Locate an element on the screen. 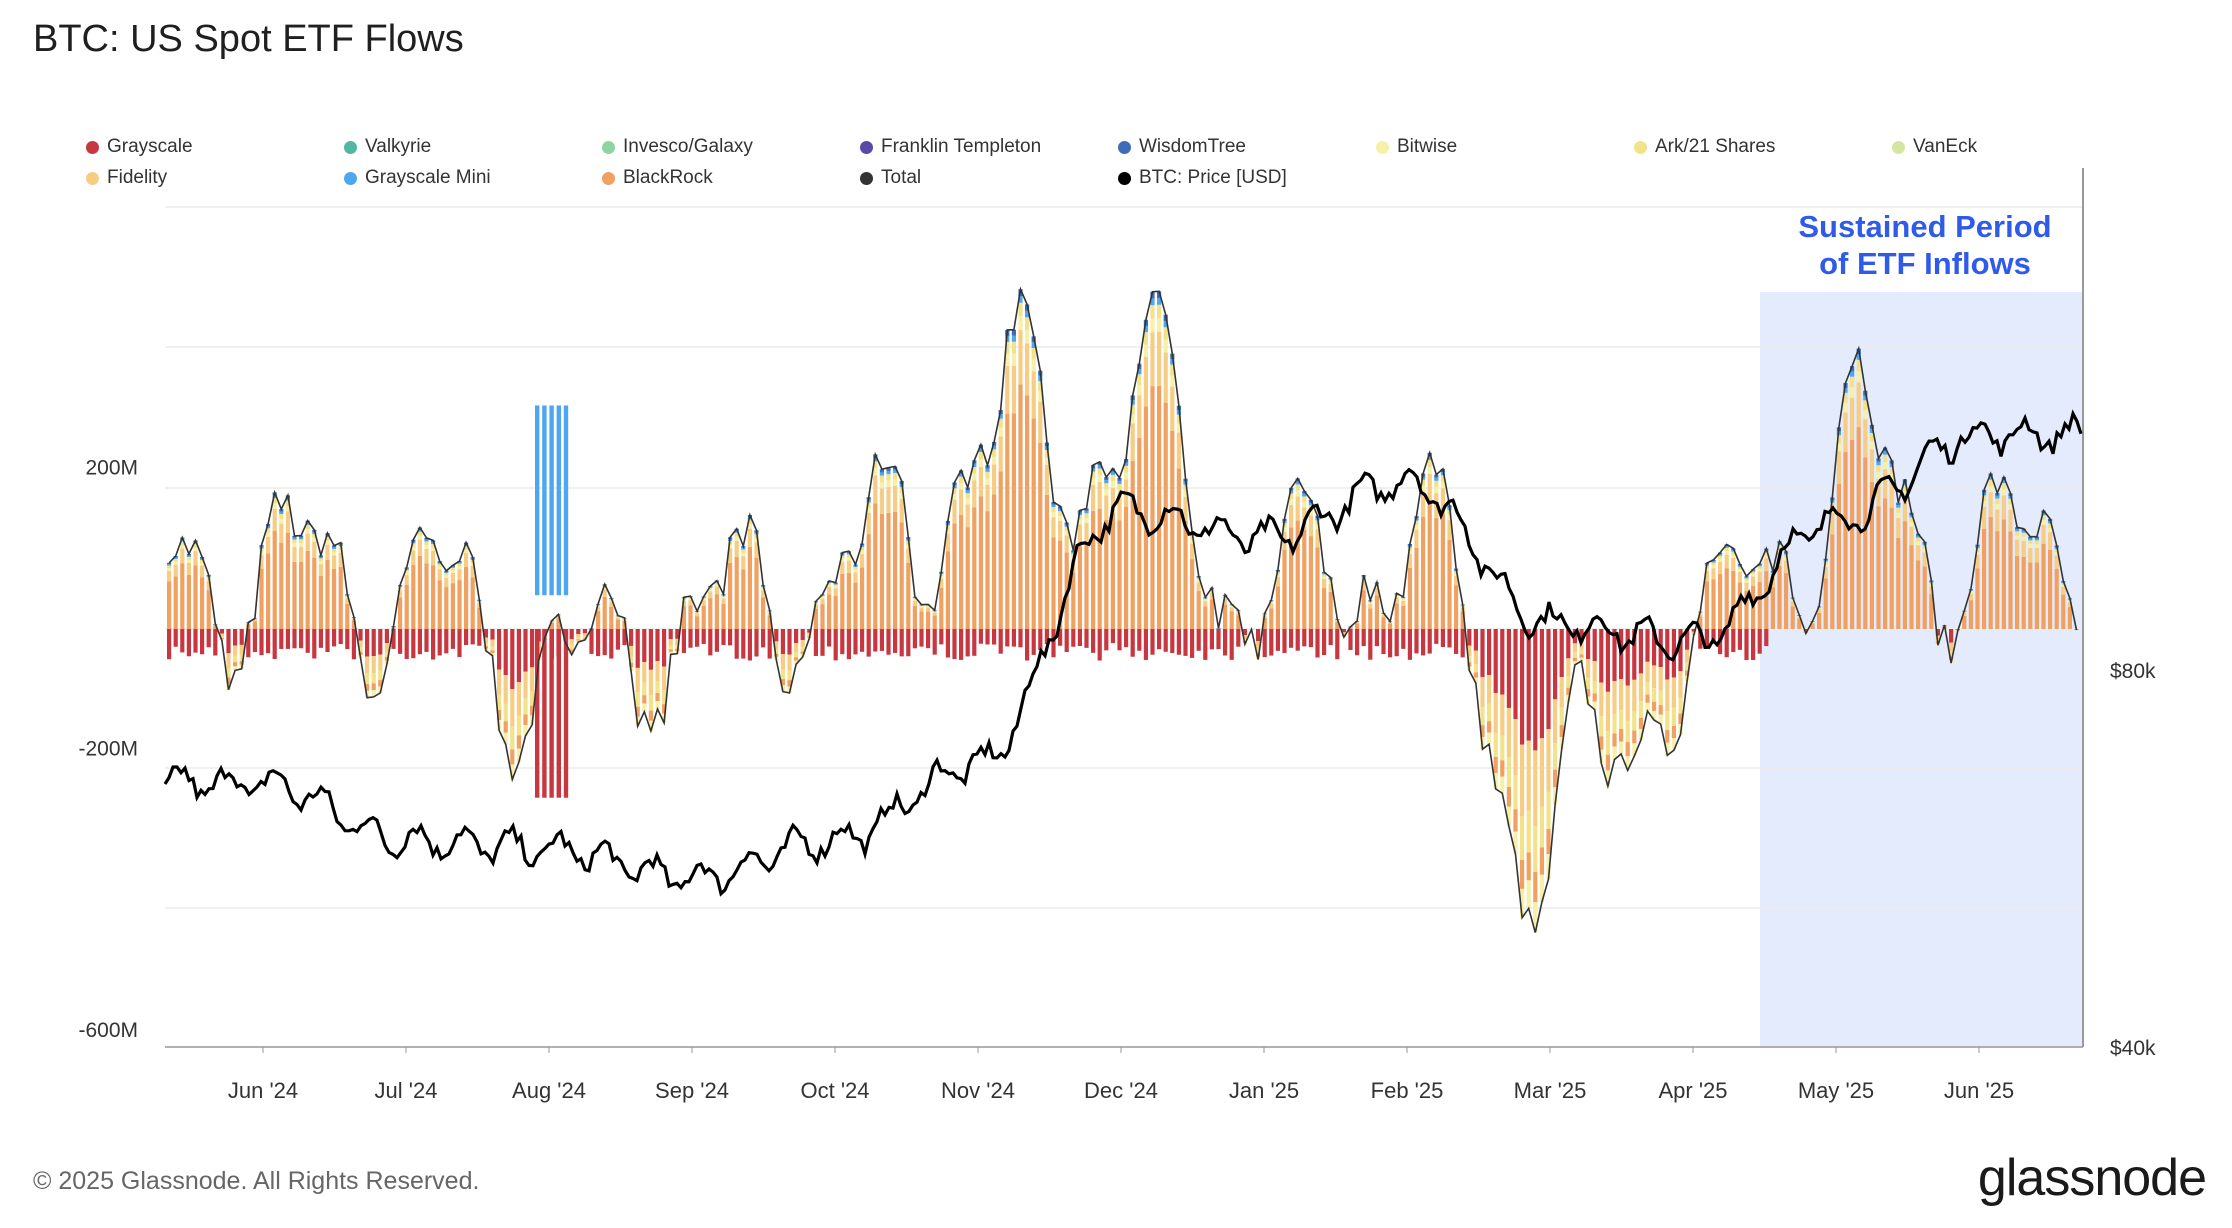 The width and height of the screenshot is (2232, 1228). legend-item-btc-price: BTC: Price [USD] is located at coordinates (1202, 178).